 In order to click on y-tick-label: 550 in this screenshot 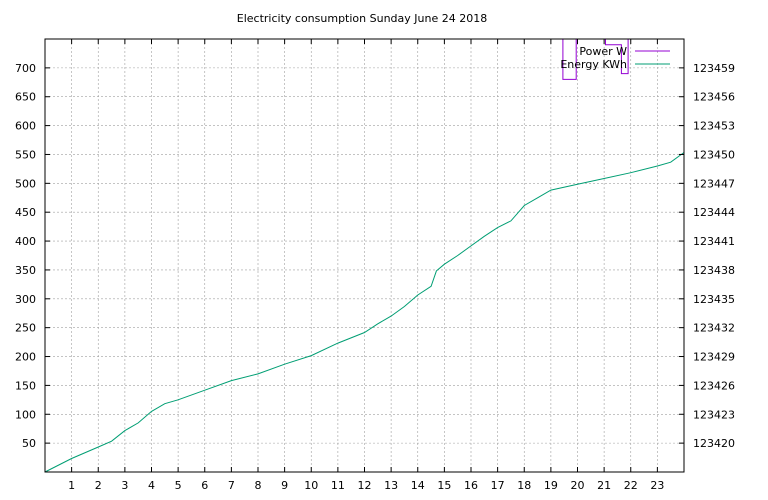, I will do `click(25, 154)`.